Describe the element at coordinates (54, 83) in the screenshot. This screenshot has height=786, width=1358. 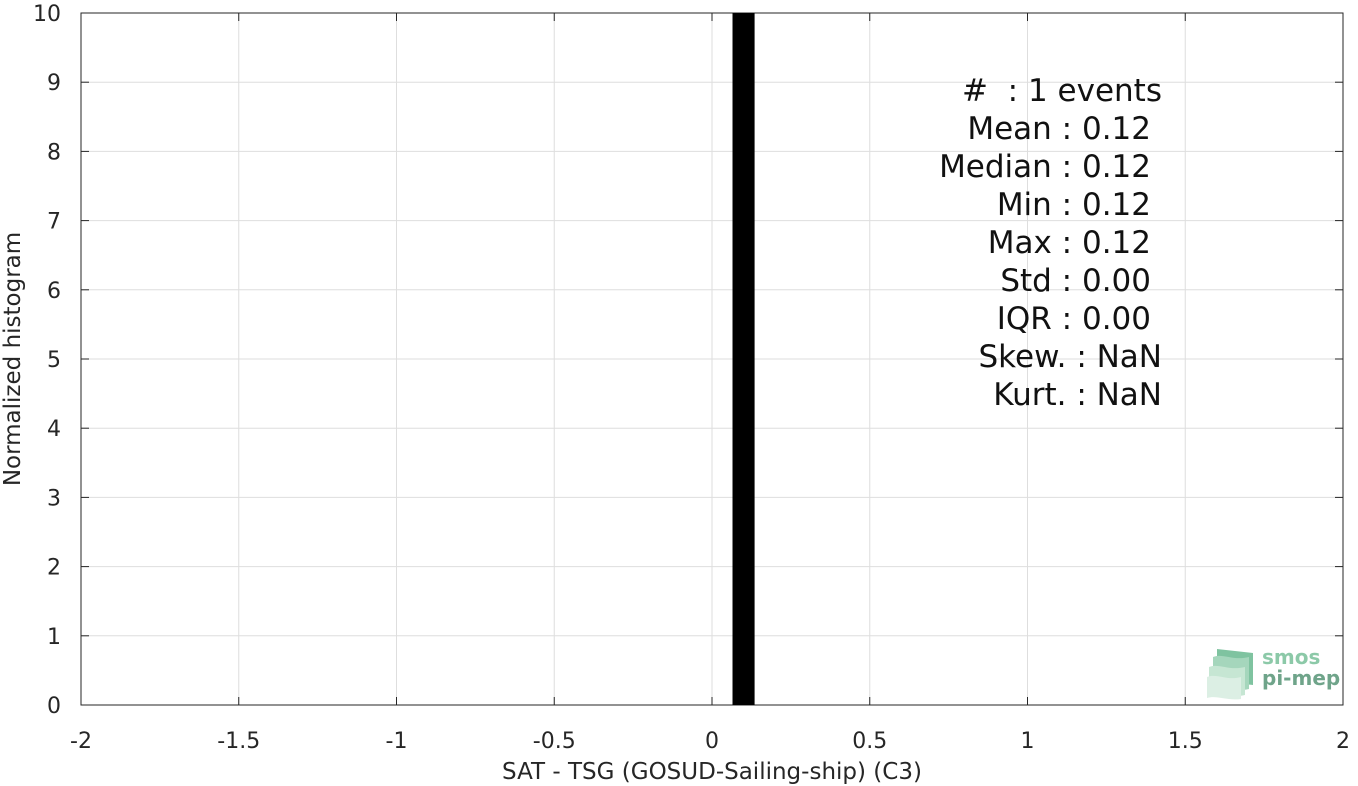
I see `y-tick-label: 9` at that location.